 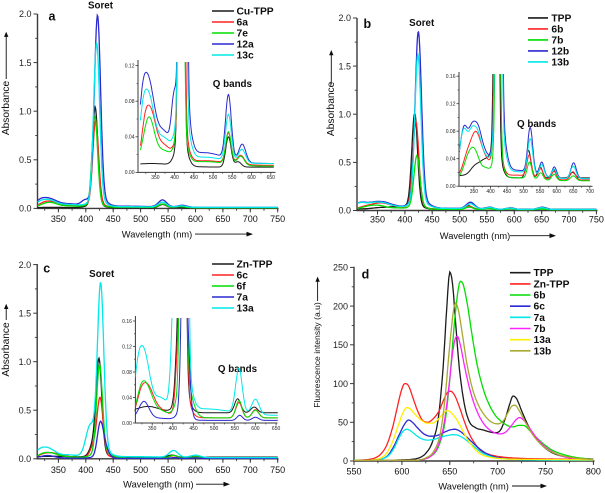 I want to click on svg-text: 12a, so click(x=245, y=45).